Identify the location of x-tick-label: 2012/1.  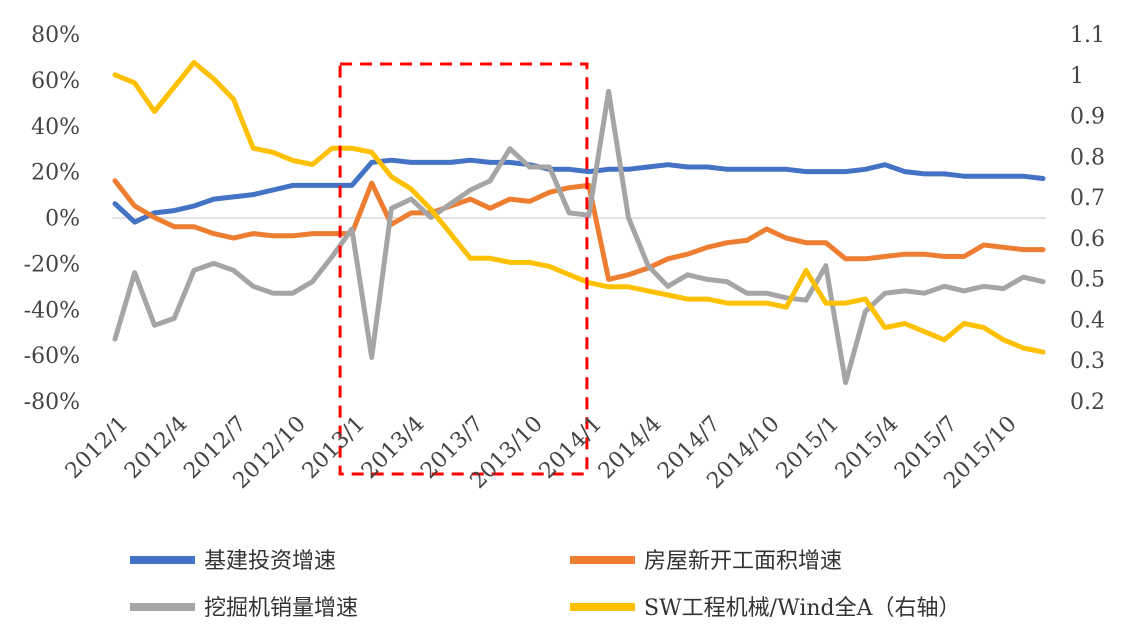
(97, 448).